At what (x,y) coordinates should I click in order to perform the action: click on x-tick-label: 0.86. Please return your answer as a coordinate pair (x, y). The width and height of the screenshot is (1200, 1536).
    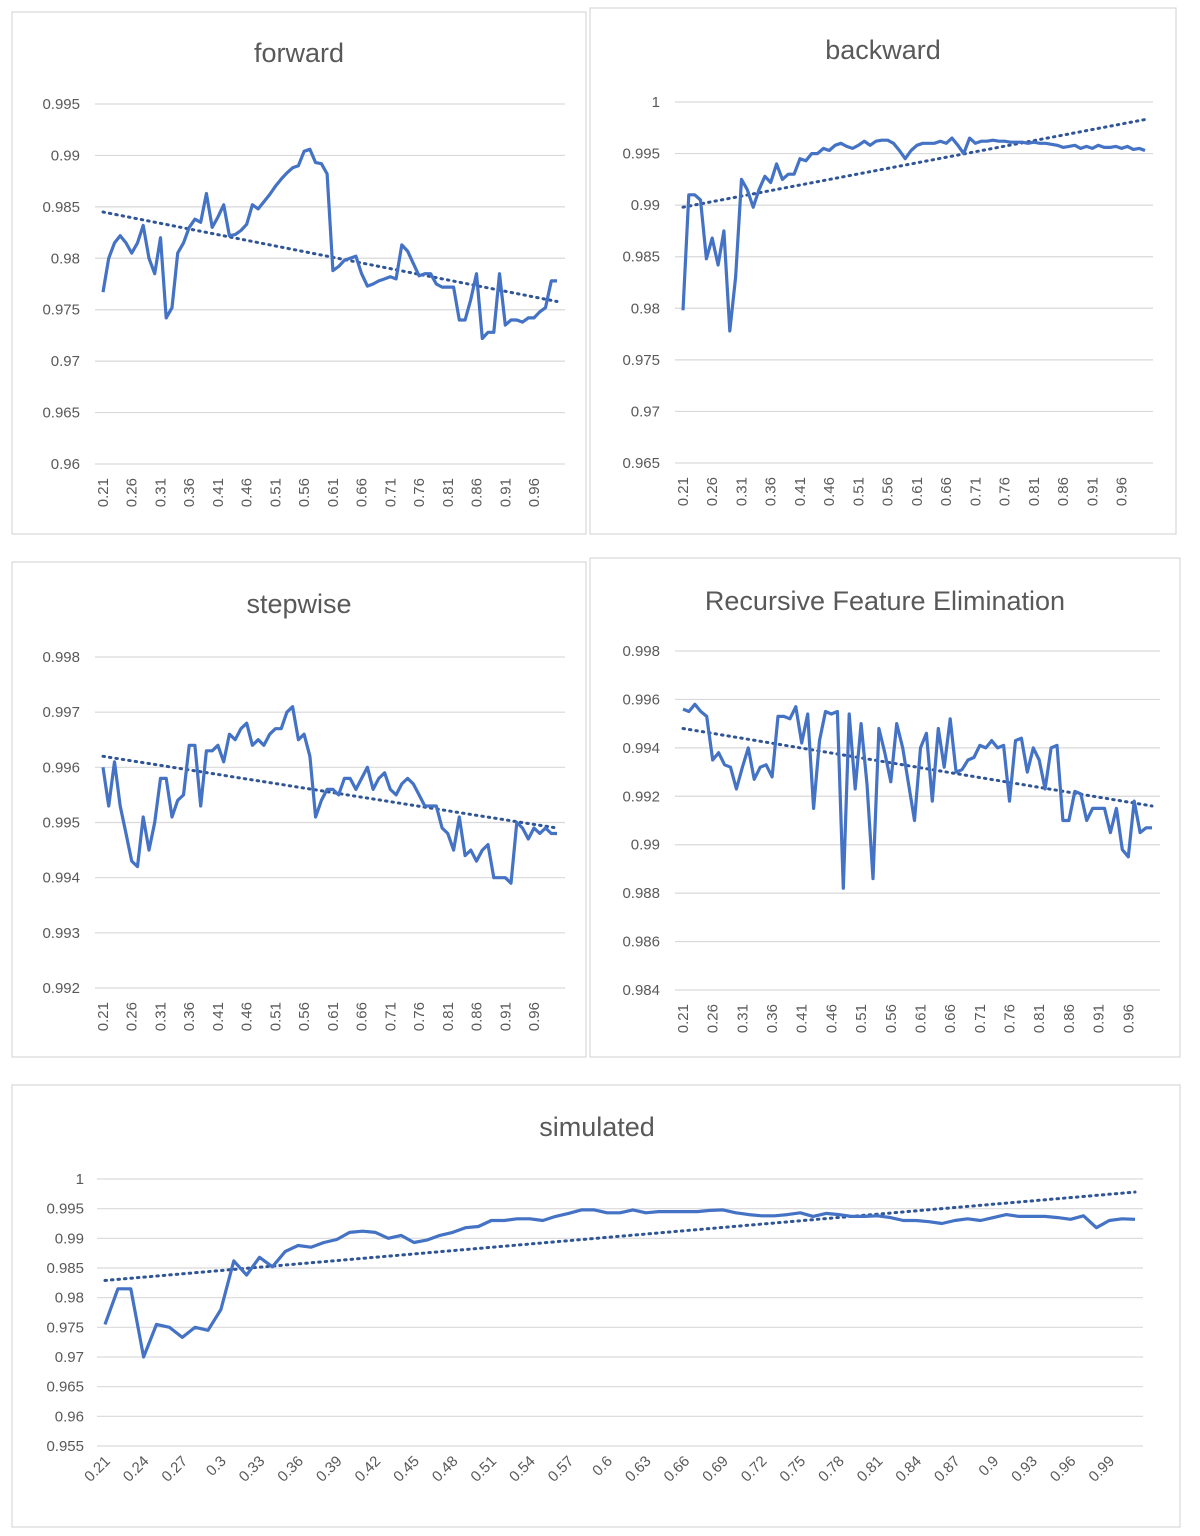
    Looking at the image, I should click on (1069, 1018).